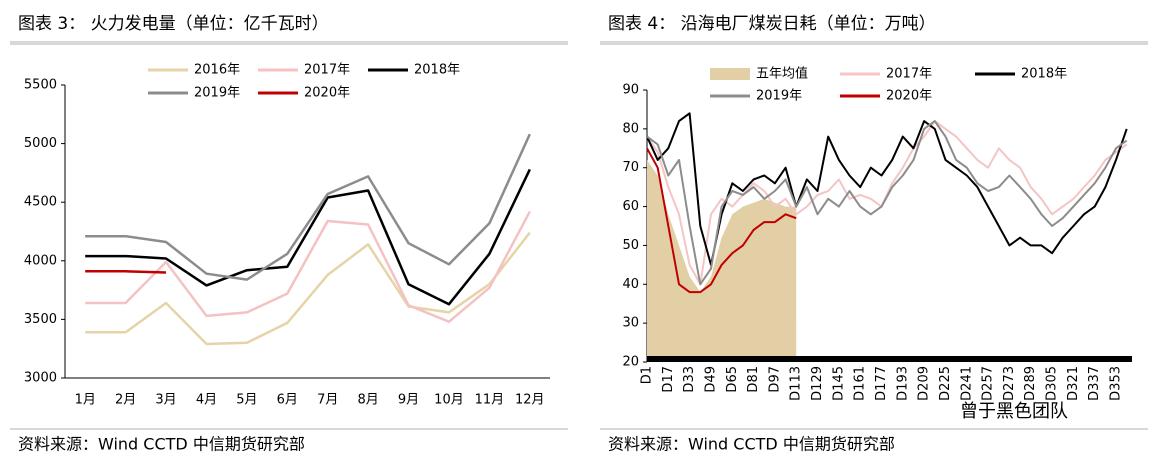  I want to click on x-tick-label: 2月, so click(125, 400).